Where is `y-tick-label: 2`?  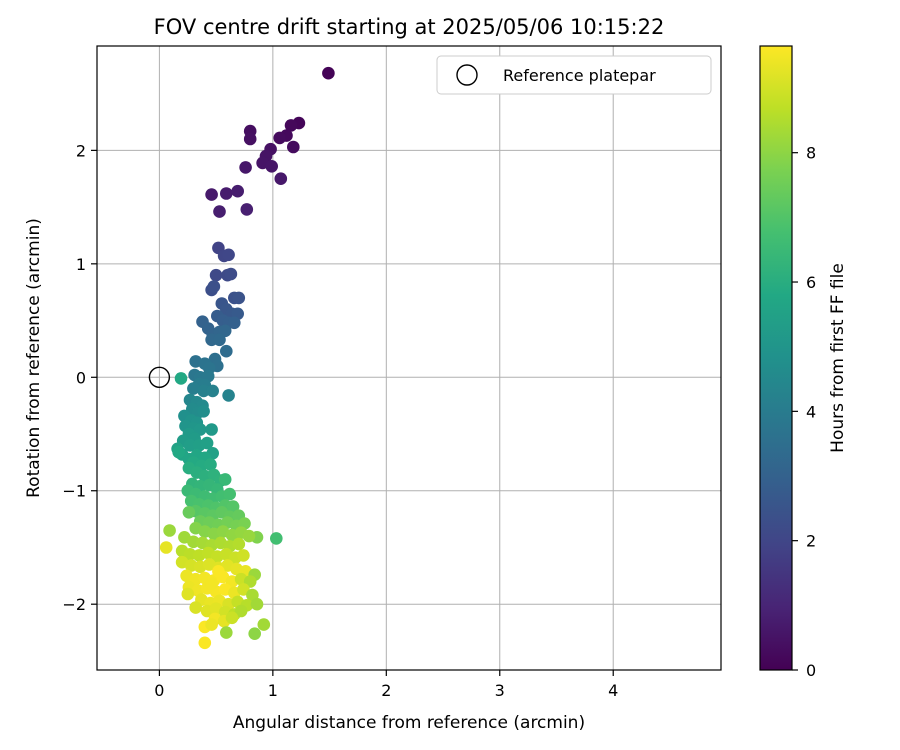
y-tick-label: 2 is located at coordinates (81, 150).